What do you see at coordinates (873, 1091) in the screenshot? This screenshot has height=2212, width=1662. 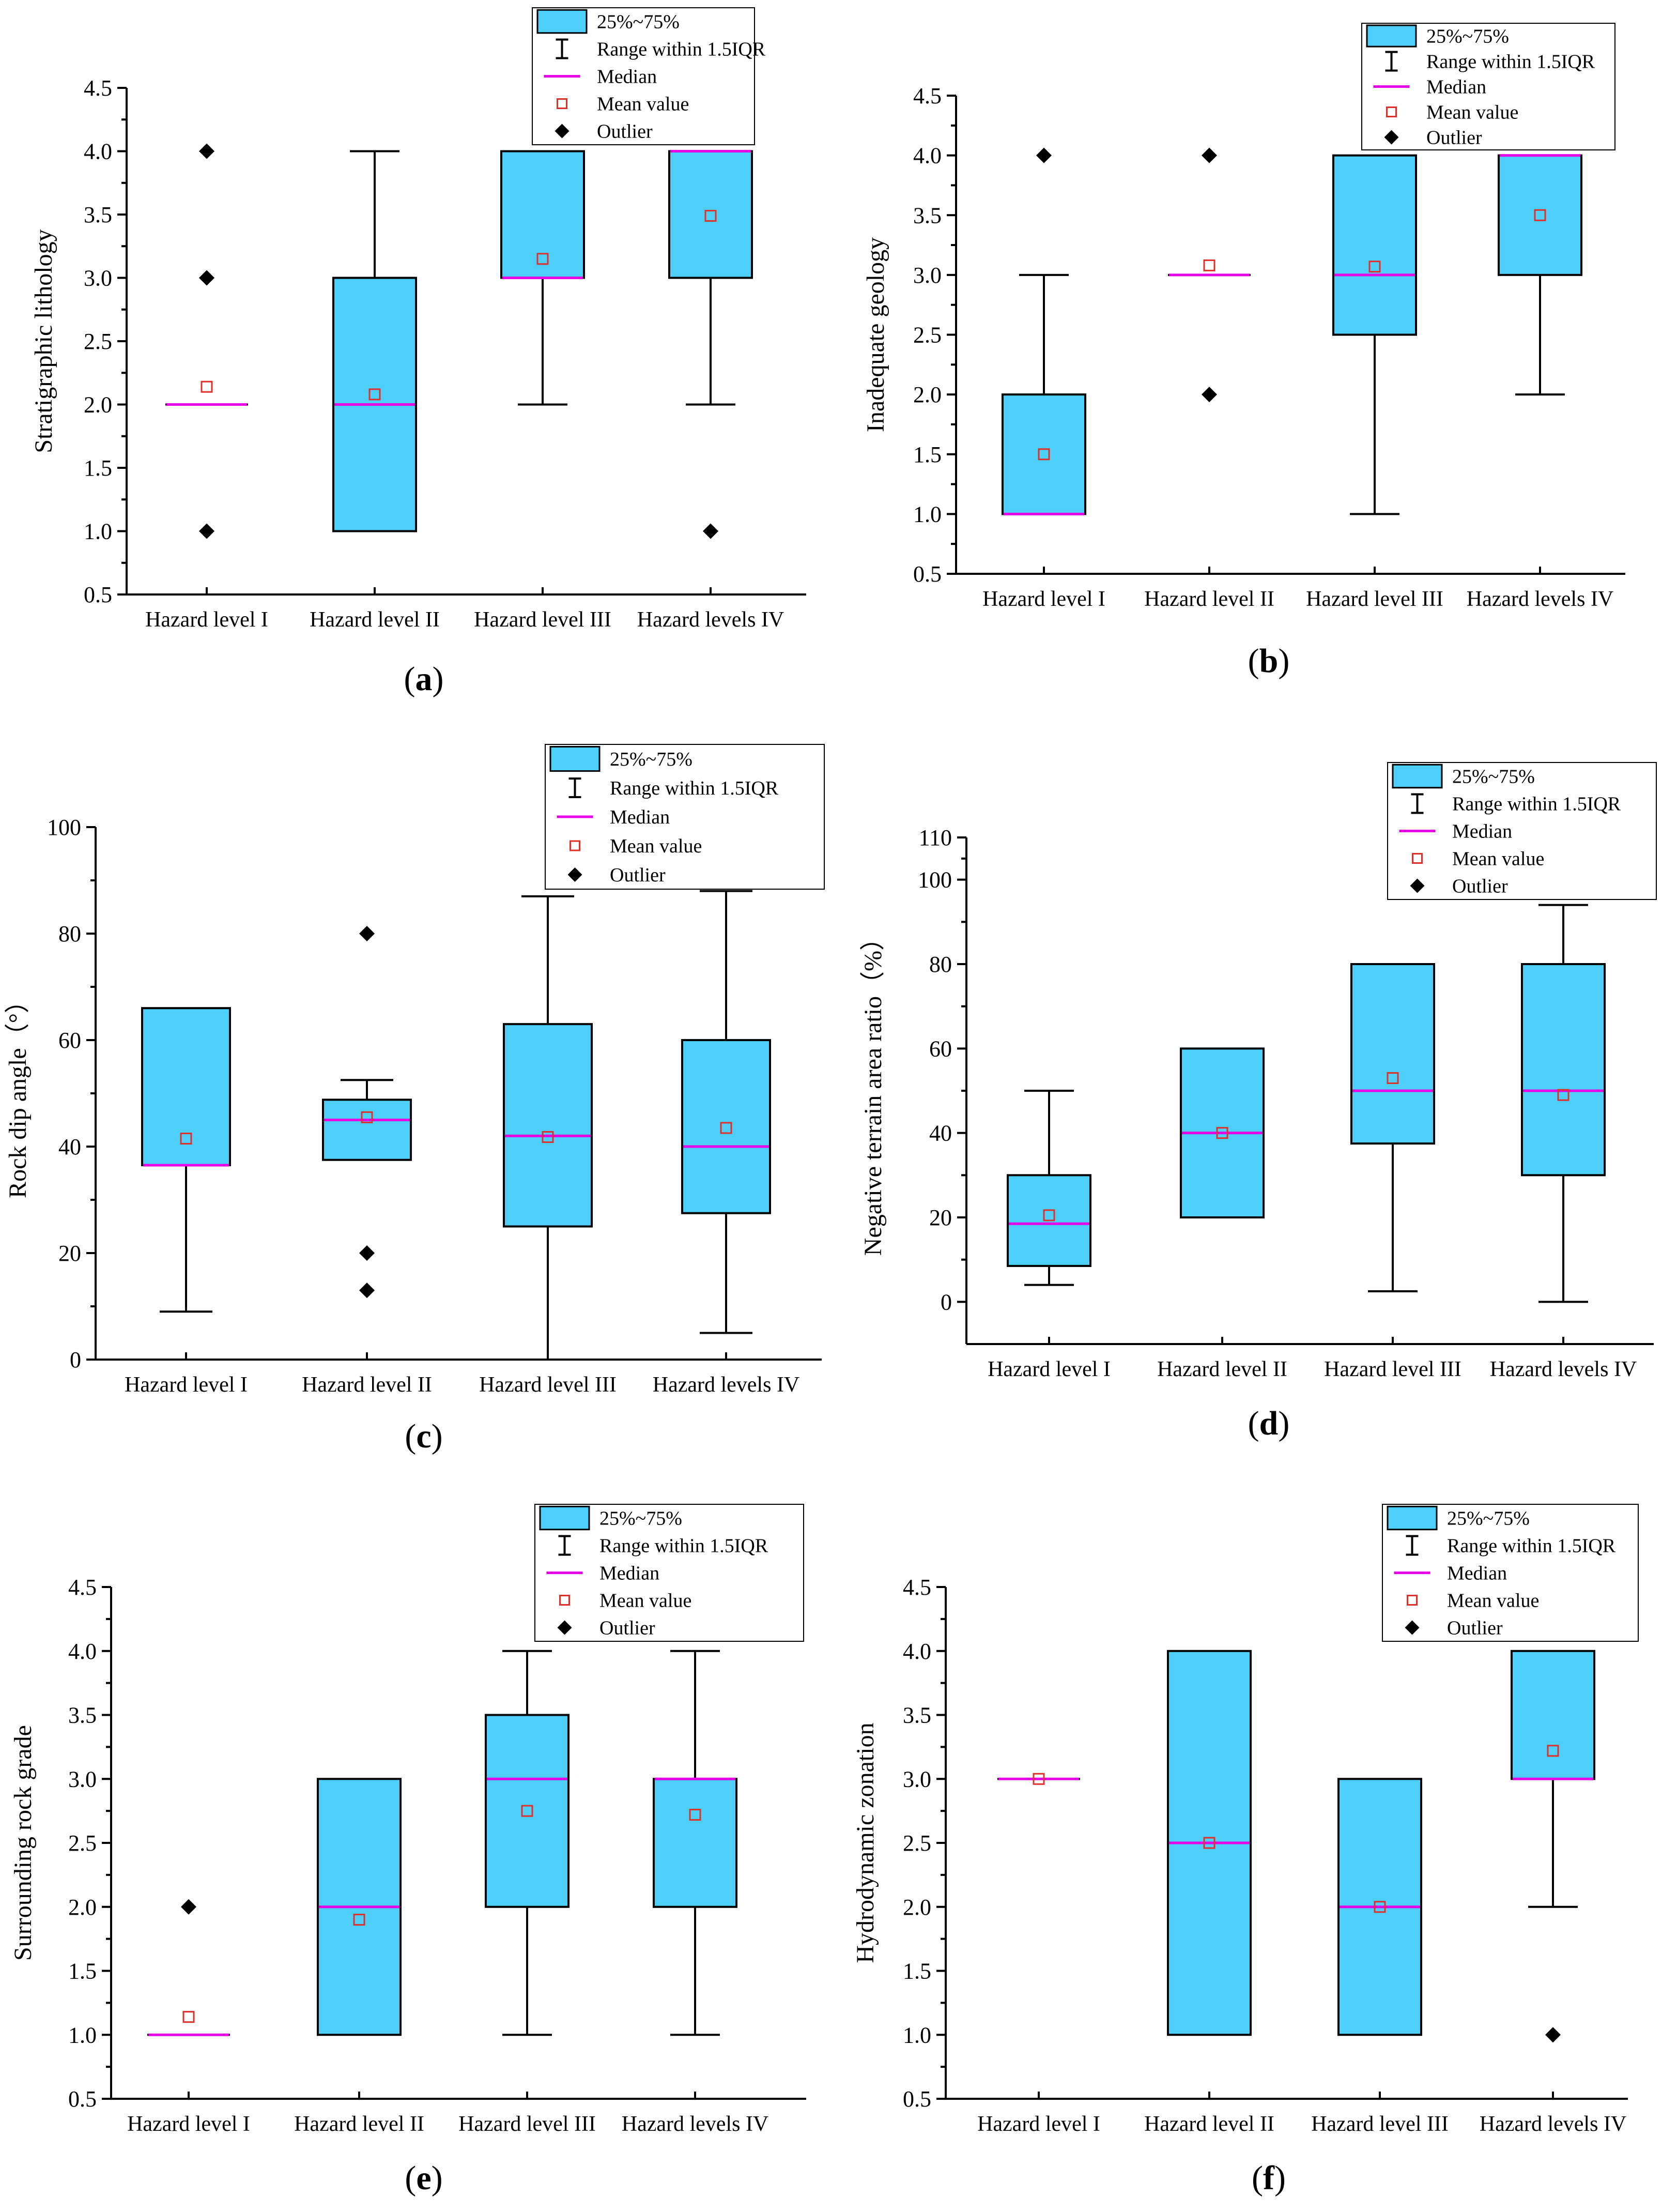 I see `y-axis-title: Negative terrain area ratio（%）` at bounding box center [873, 1091].